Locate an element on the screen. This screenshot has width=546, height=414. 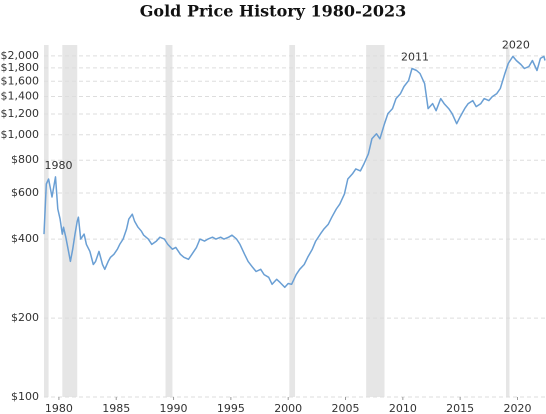
x-tick-label: 2015 is located at coordinates (460, 408).